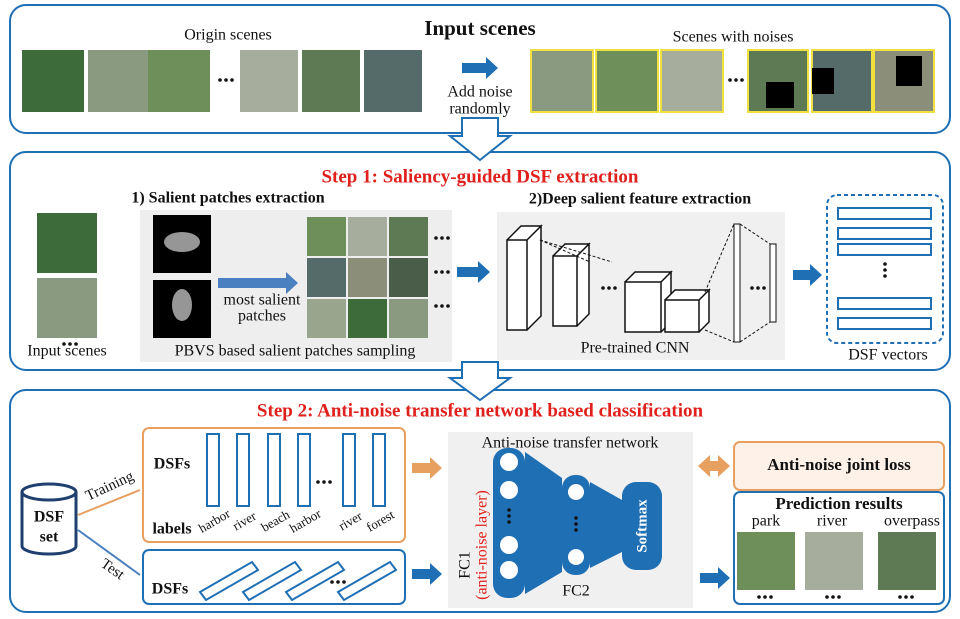  What do you see at coordinates (839, 503) in the screenshot?
I see `label: Prediction results` at bounding box center [839, 503].